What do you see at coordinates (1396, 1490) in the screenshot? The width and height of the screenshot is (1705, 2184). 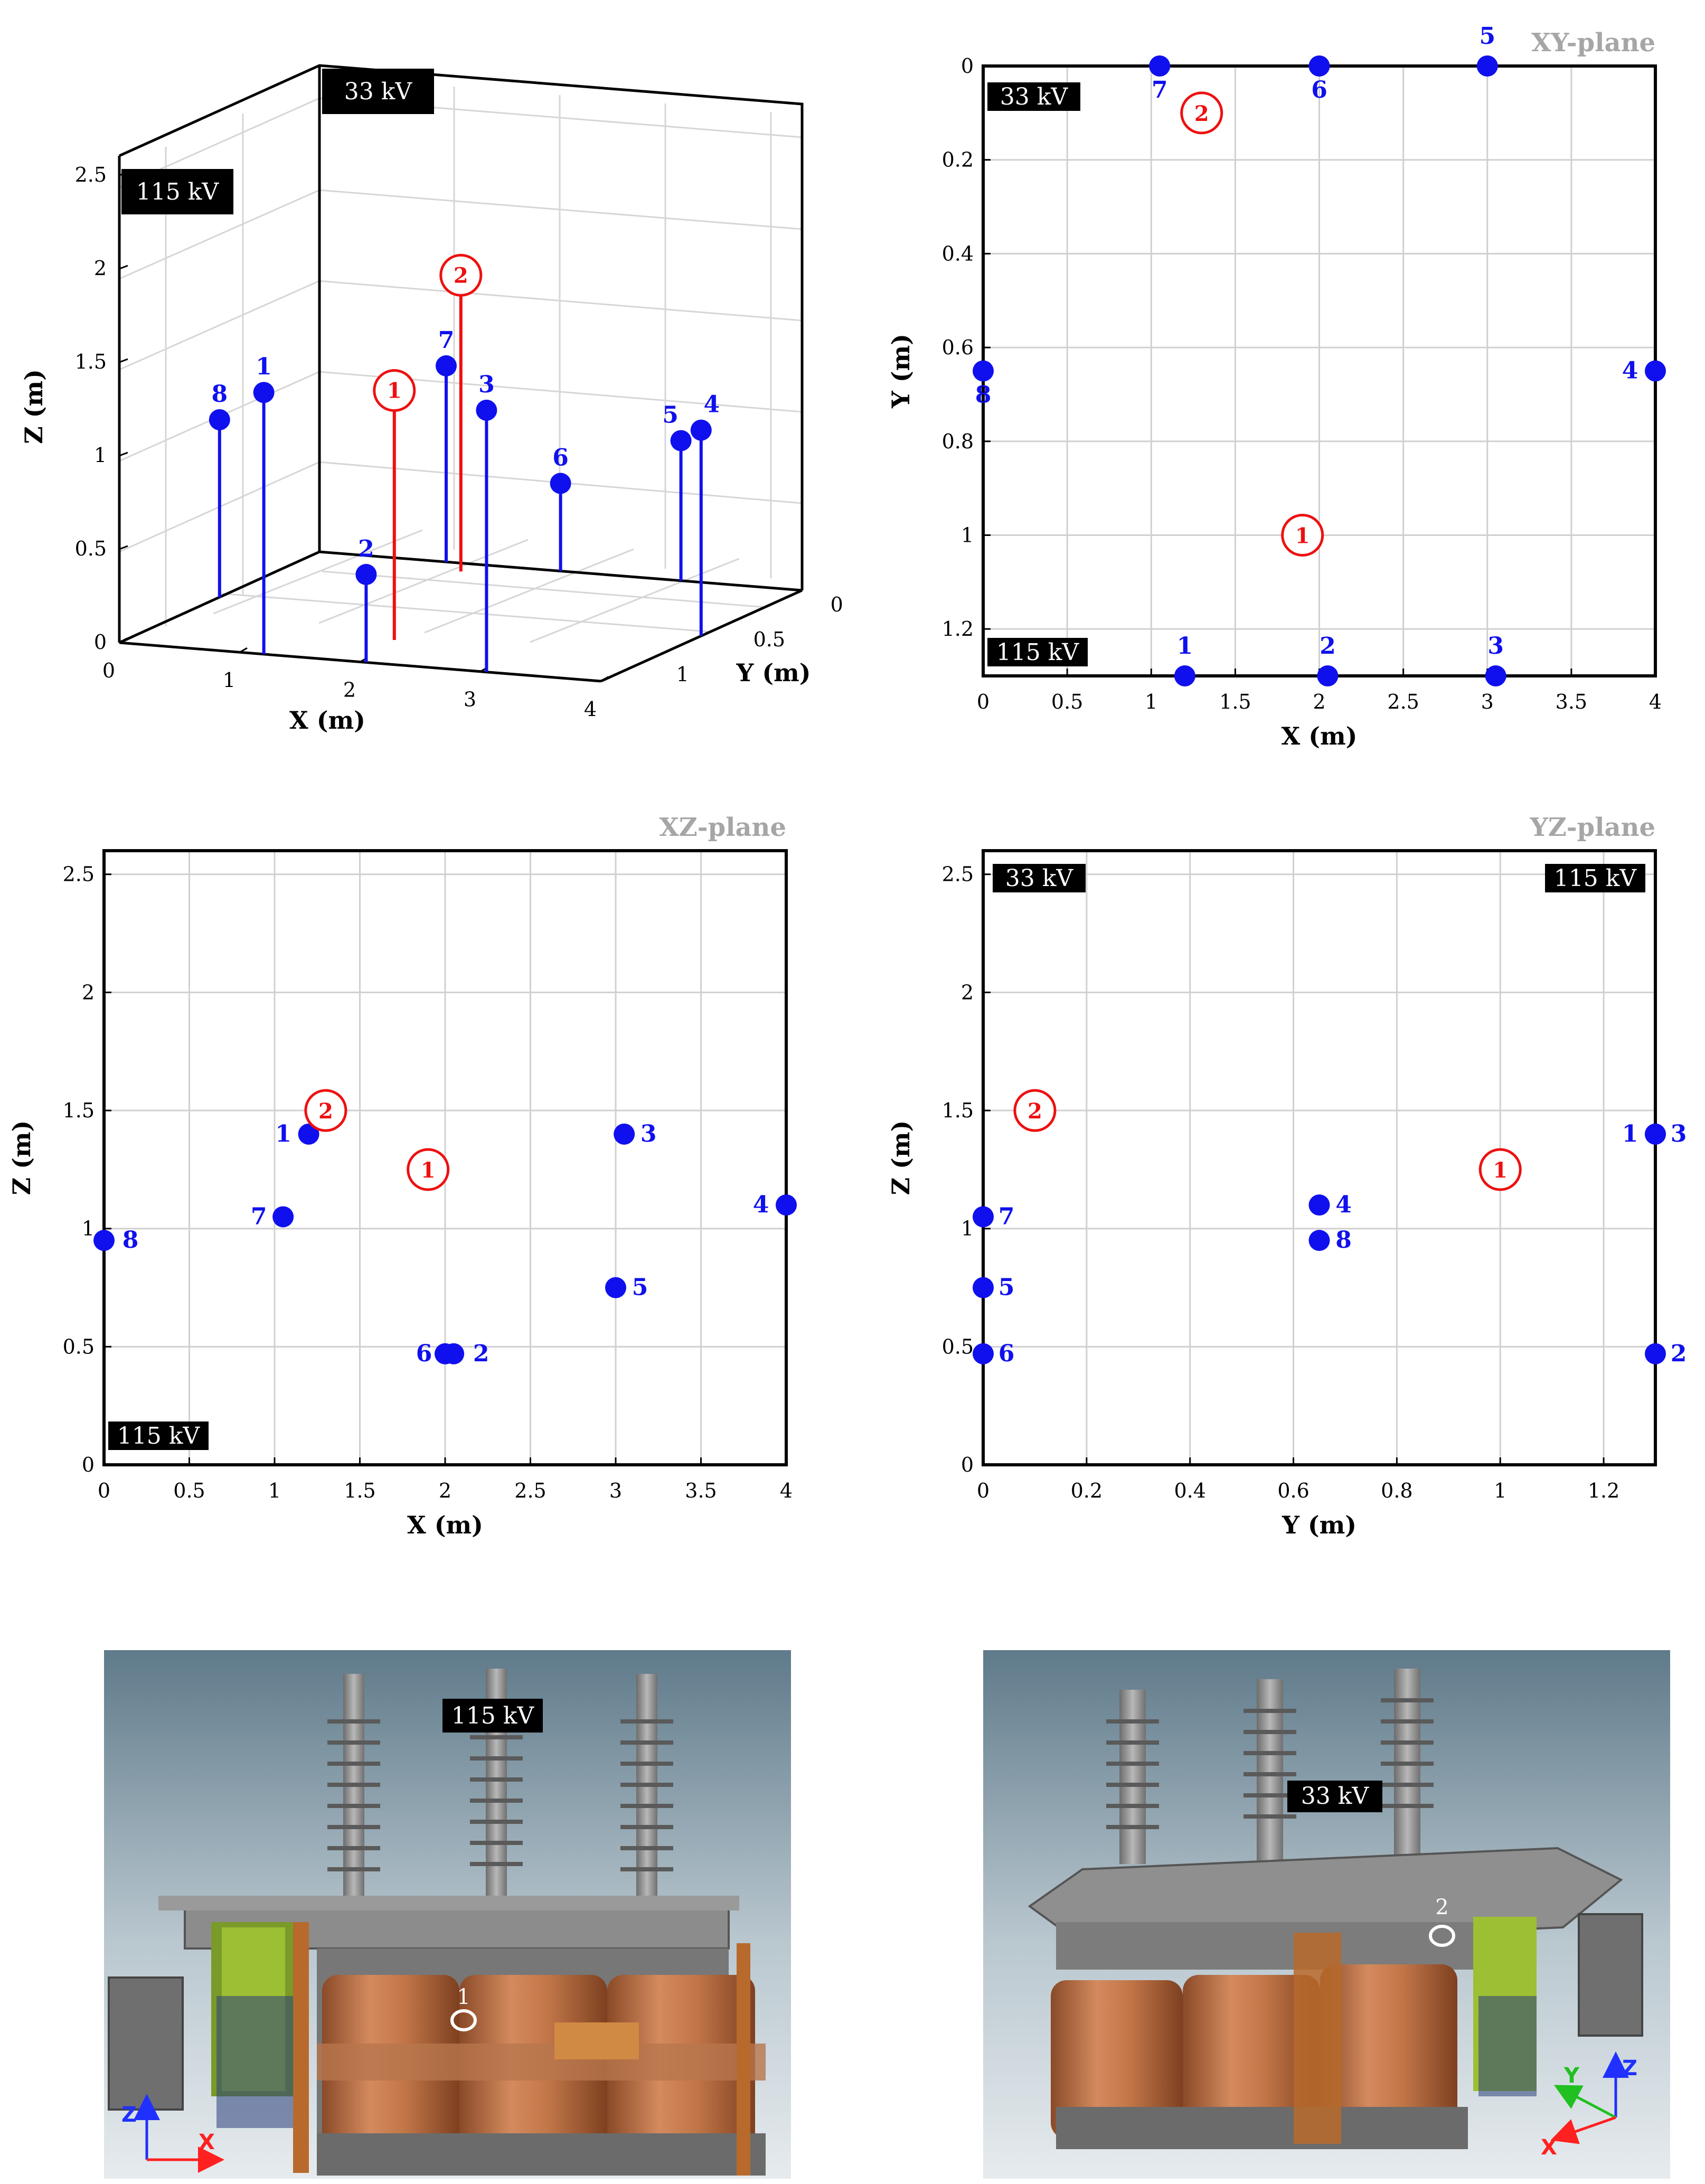 I see `tick-label-x: 0.8` at bounding box center [1396, 1490].